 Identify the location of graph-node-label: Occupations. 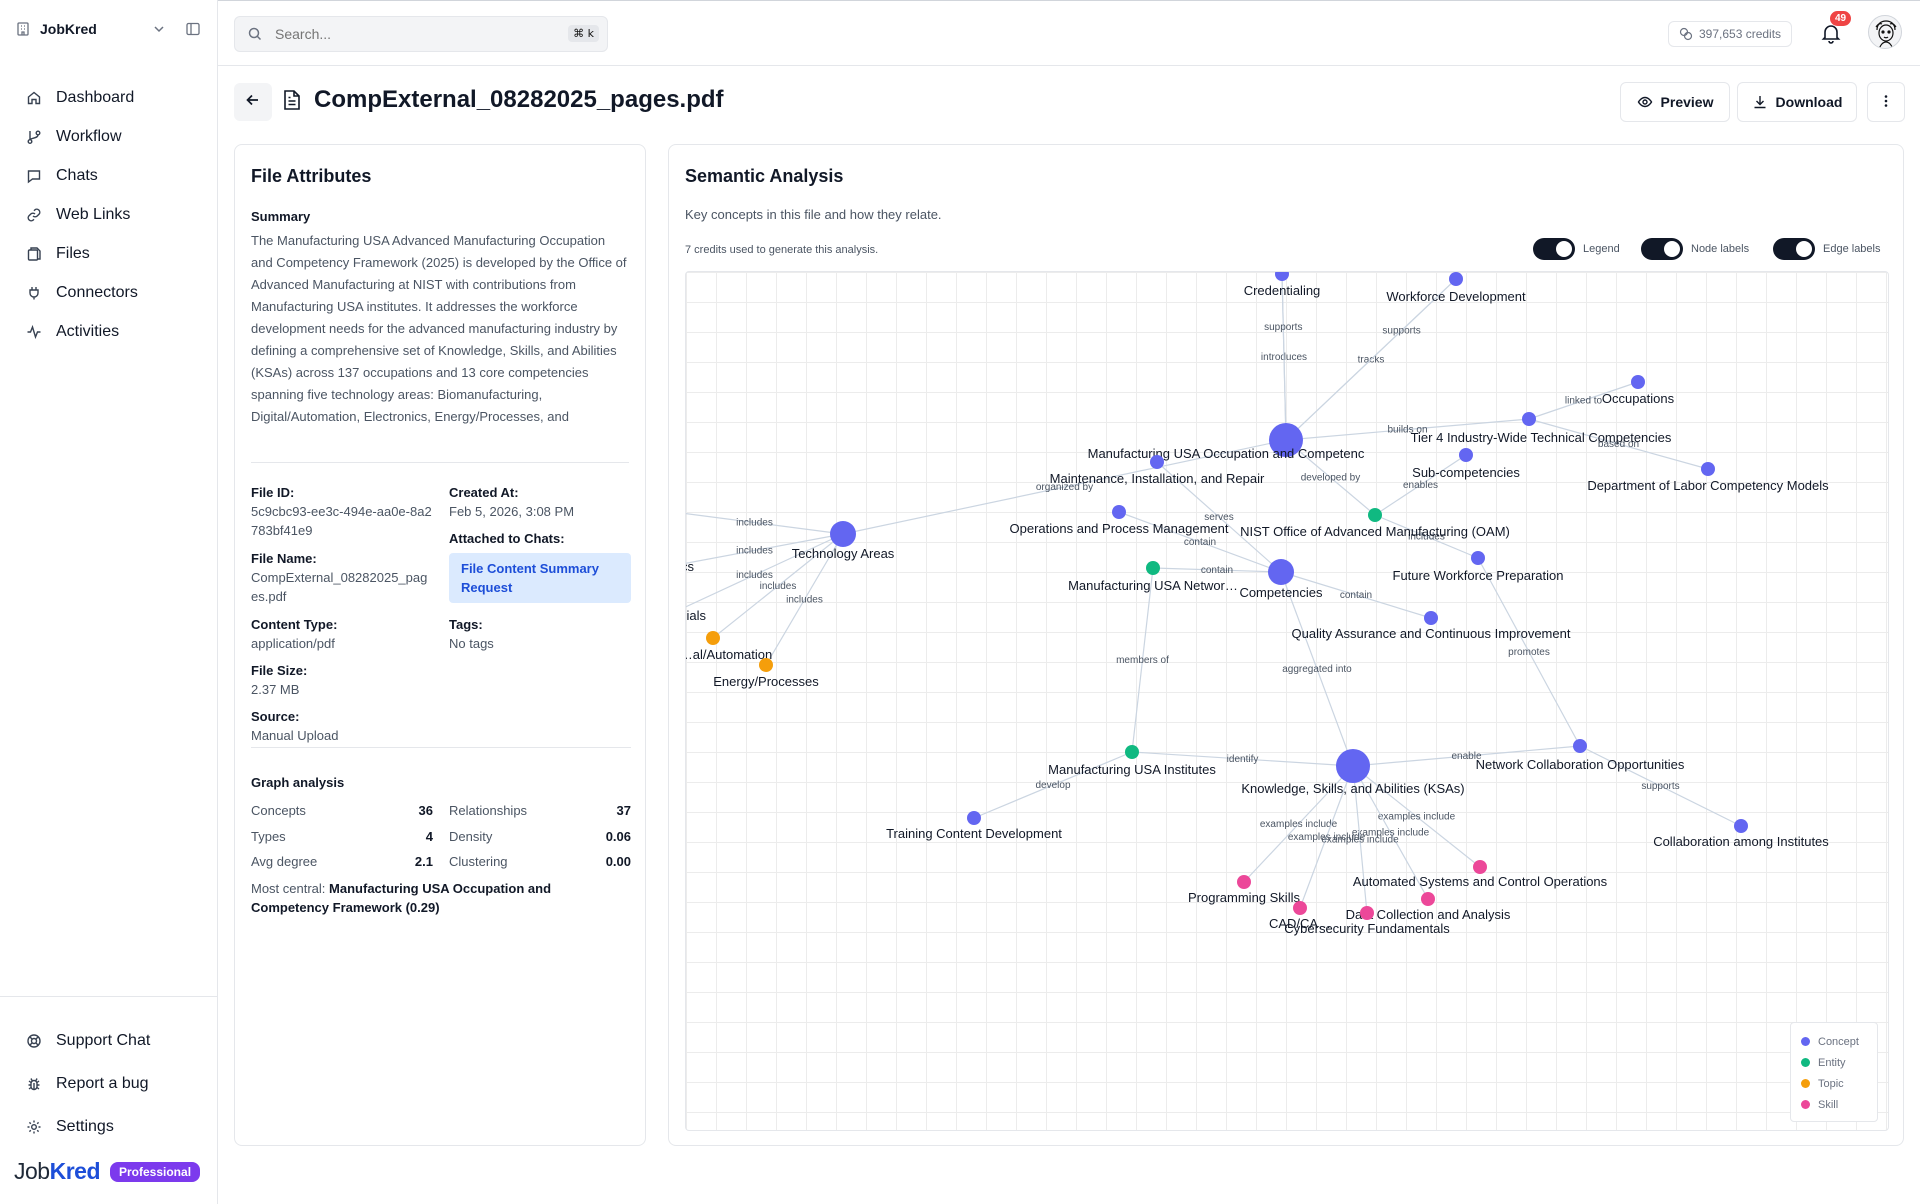
(1638, 398).